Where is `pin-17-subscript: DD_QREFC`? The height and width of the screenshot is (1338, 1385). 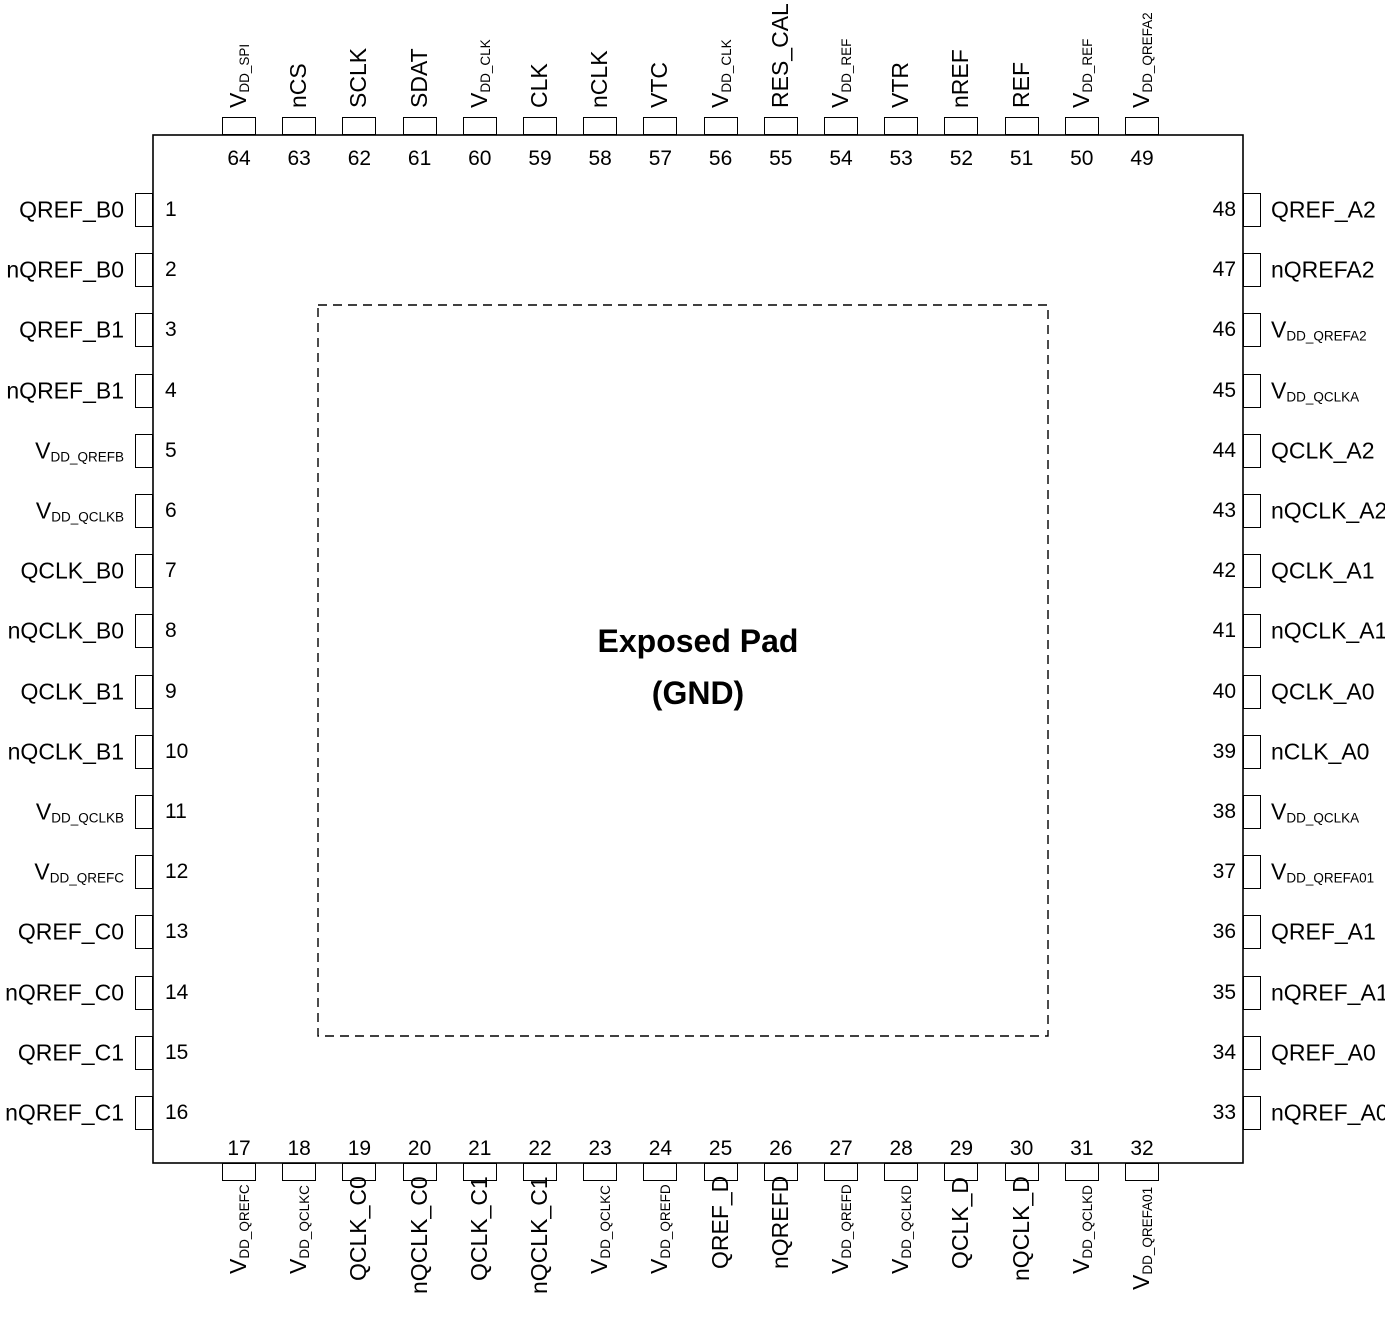 pin-17-subscript: DD_QREFC is located at coordinates (244, 1221).